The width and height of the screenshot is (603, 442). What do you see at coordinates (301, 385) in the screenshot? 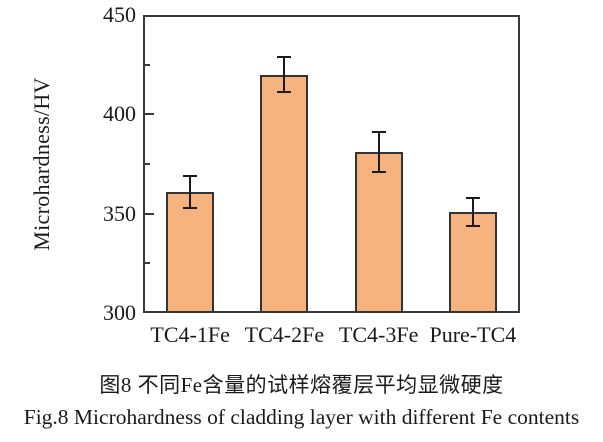
I see `caption-chinese: 图8 不同Fe含量的试样熔覆层平均显微硬度` at bounding box center [301, 385].